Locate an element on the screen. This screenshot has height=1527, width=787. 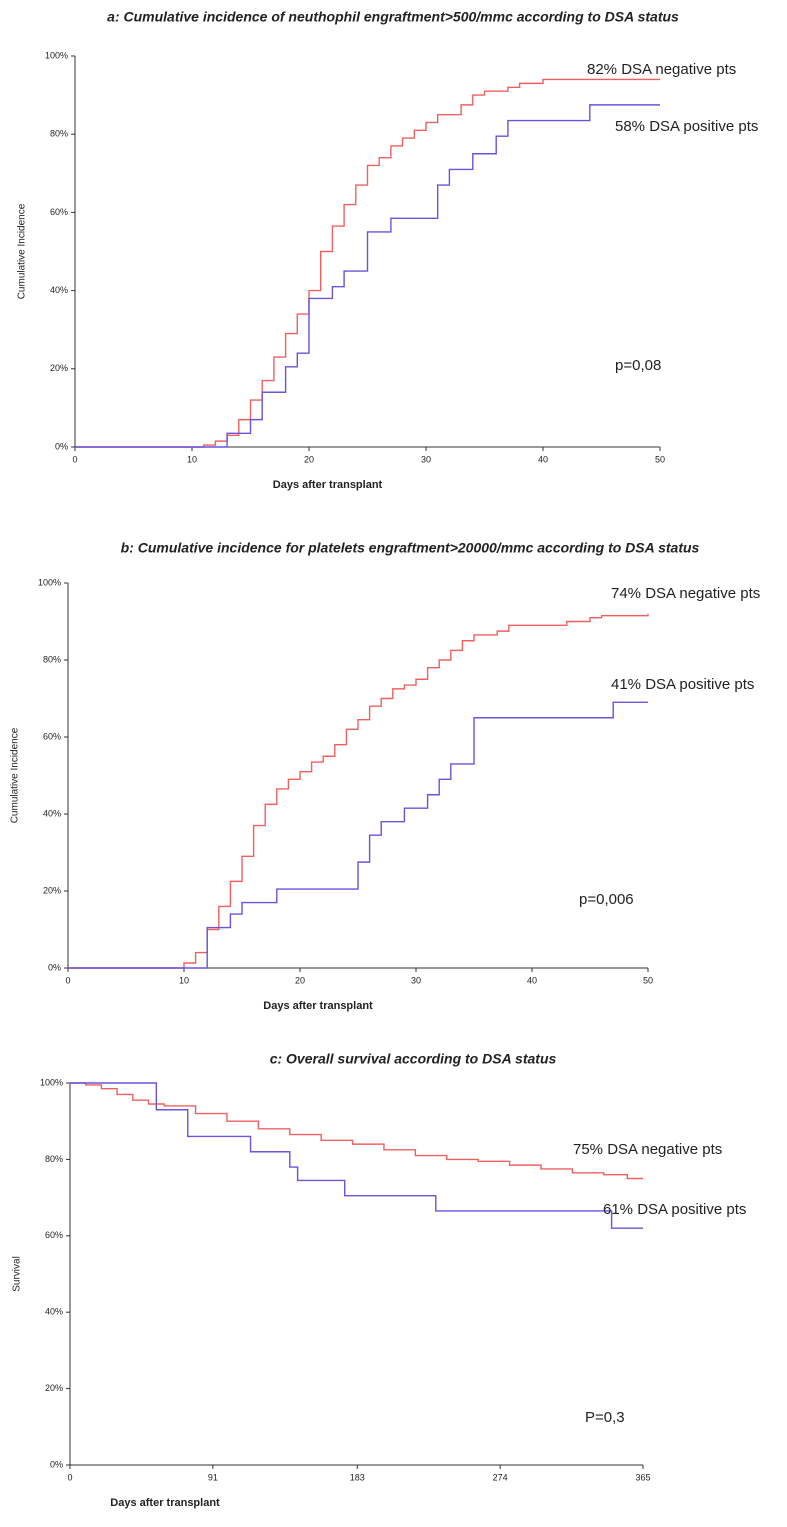
annotation: p=0,08 is located at coordinates (638, 365).